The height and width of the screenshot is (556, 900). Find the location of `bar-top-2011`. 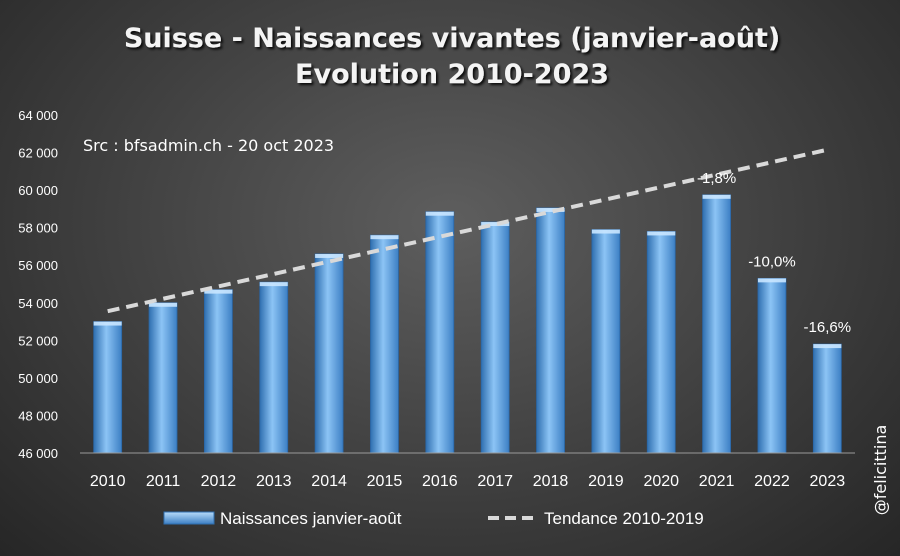

bar-top-2011 is located at coordinates (163, 305).